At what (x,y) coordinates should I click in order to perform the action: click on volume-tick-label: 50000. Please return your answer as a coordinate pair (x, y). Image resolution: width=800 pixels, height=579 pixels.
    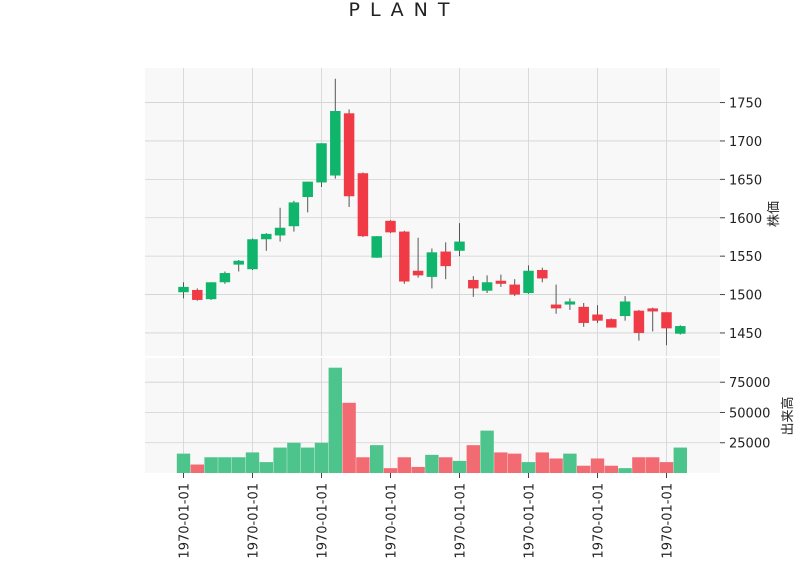
    Looking at the image, I should click on (749, 413).